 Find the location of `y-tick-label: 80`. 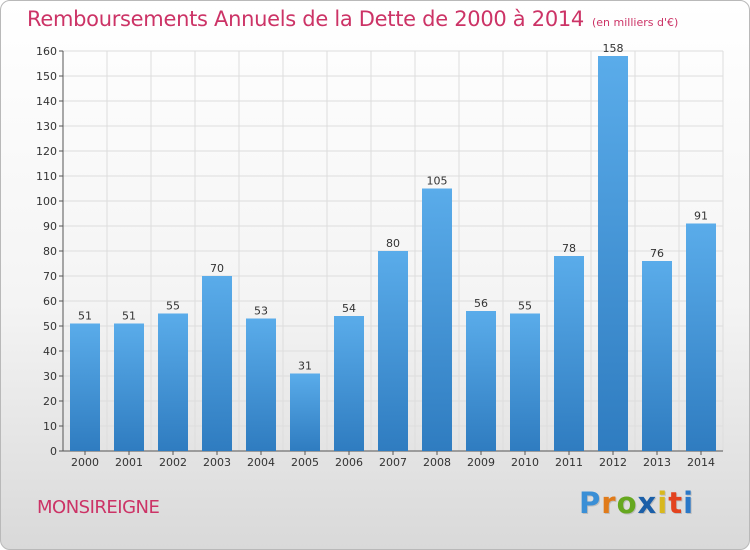

y-tick-label: 80 is located at coordinates (50, 251).